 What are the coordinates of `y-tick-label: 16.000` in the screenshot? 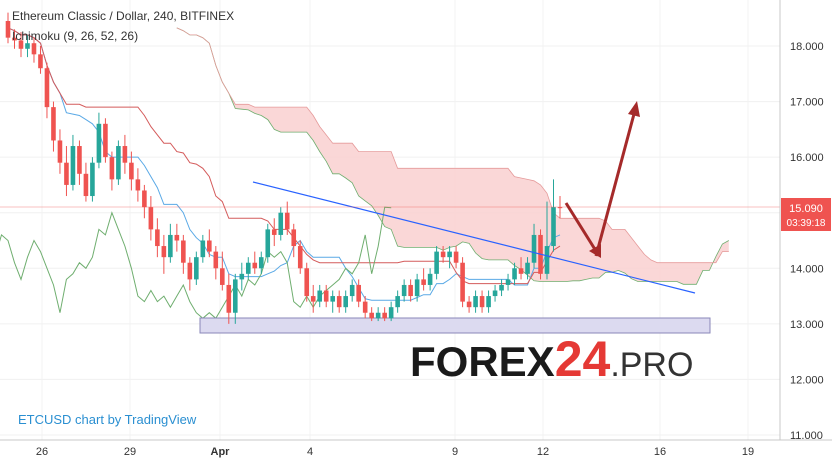 It's located at (807, 158).